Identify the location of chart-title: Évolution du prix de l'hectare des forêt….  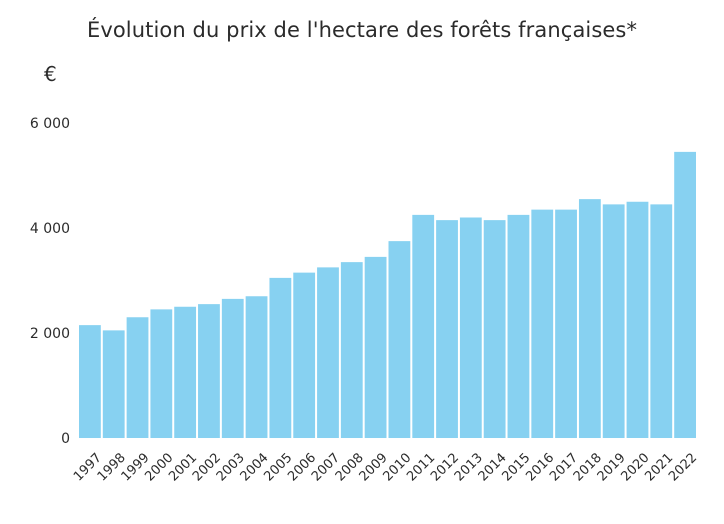
(362, 30).